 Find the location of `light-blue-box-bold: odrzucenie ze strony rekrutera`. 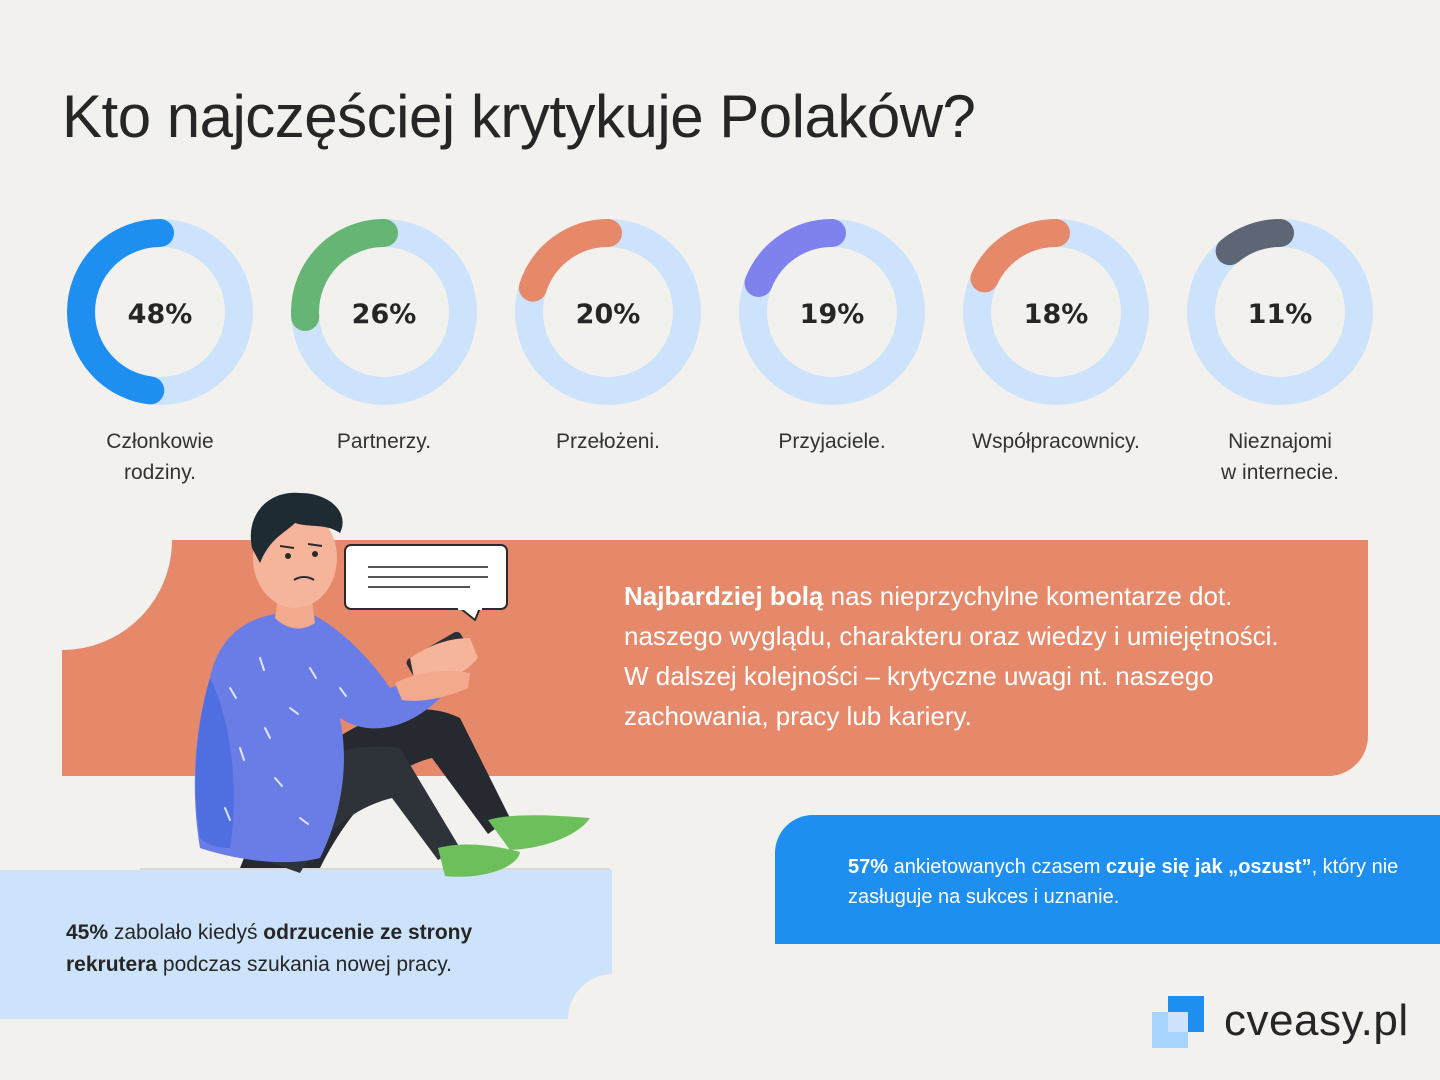

light-blue-box-bold: odrzucenie ze strony rekrutera is located at coordinates (269, 948).